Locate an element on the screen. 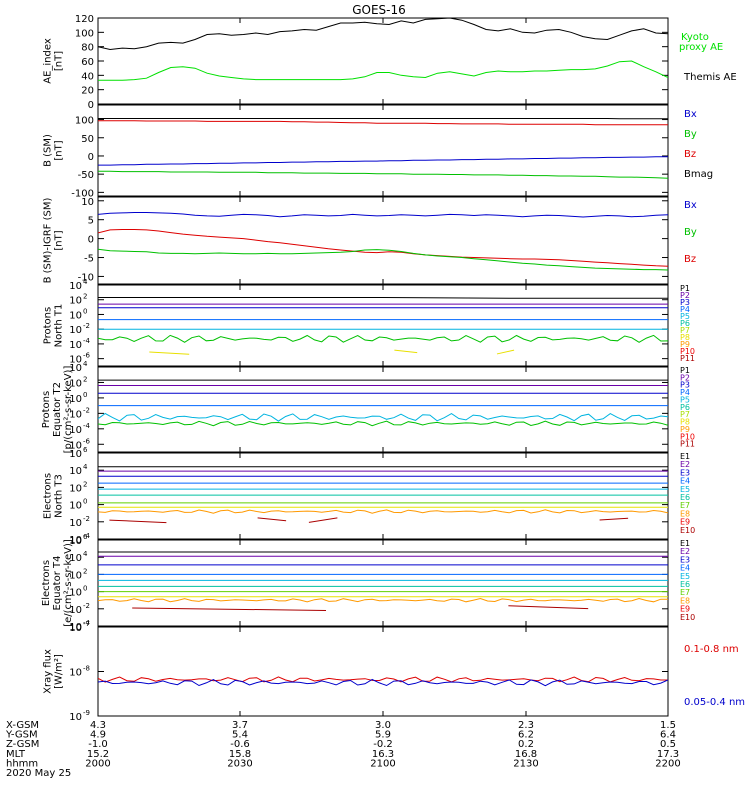 Image resolution: width=750 pixels, height=800 pixels. y-axis-label: Xray flux is located at coordinates (48, 671).